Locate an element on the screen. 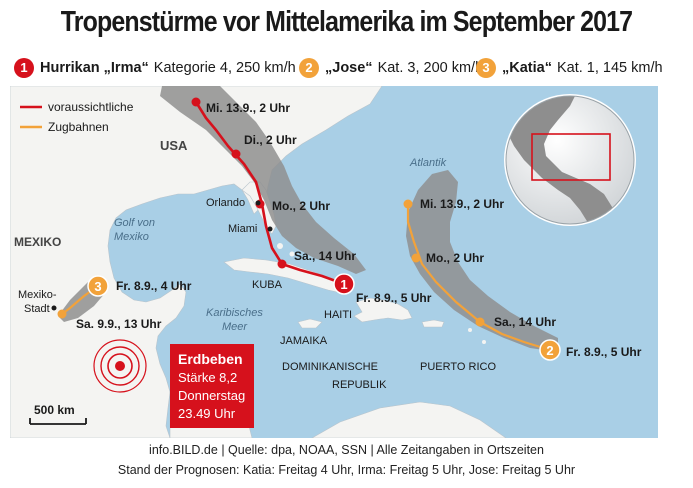 This screenshot has height=488, width=693. city-dot-miami is located at coordinates (270, 229).